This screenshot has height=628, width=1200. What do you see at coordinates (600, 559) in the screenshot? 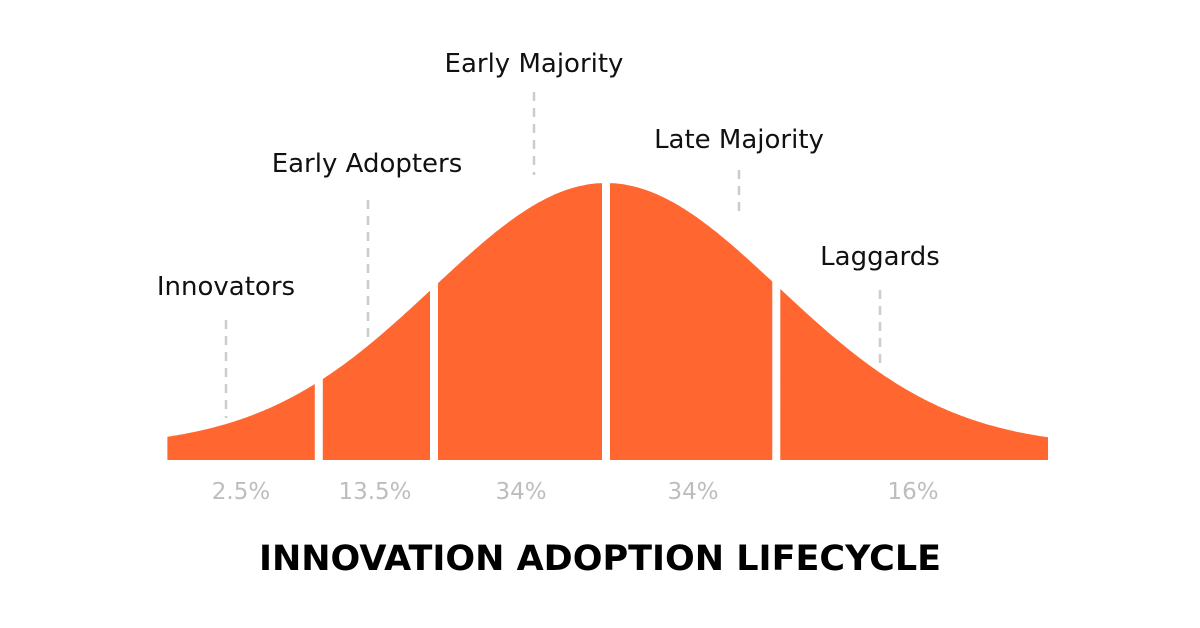
I see `diagram-title: INNOVATION ADOPTION LIFECYCLE` at bounding box center [600, 559].